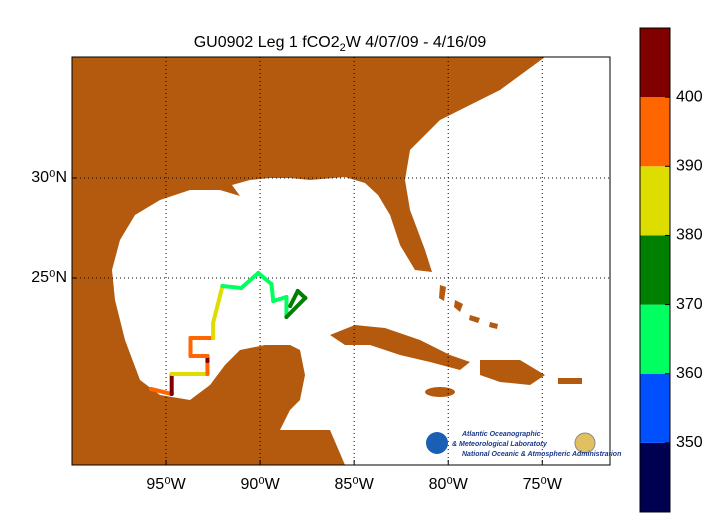  What do you see at coordinates (437, 443) in the screenshot?
I see `noaa-logo` at bounding box center [437, 443].